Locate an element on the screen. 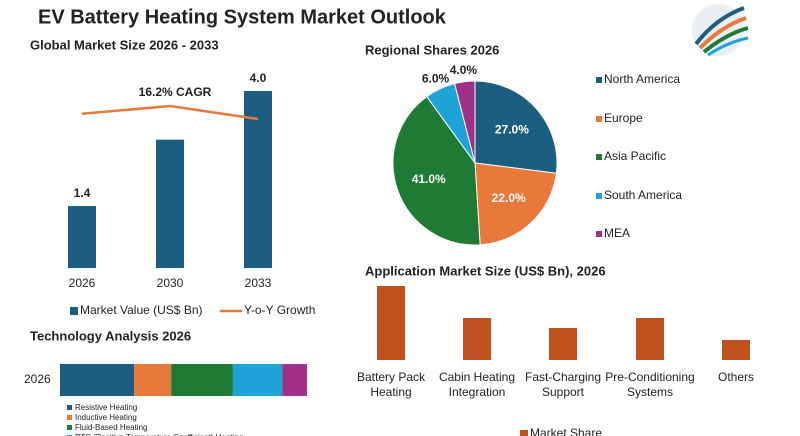 The width and height of the screenshot is (800, 436). label-line: Systems is located at coordinates (650, 392).